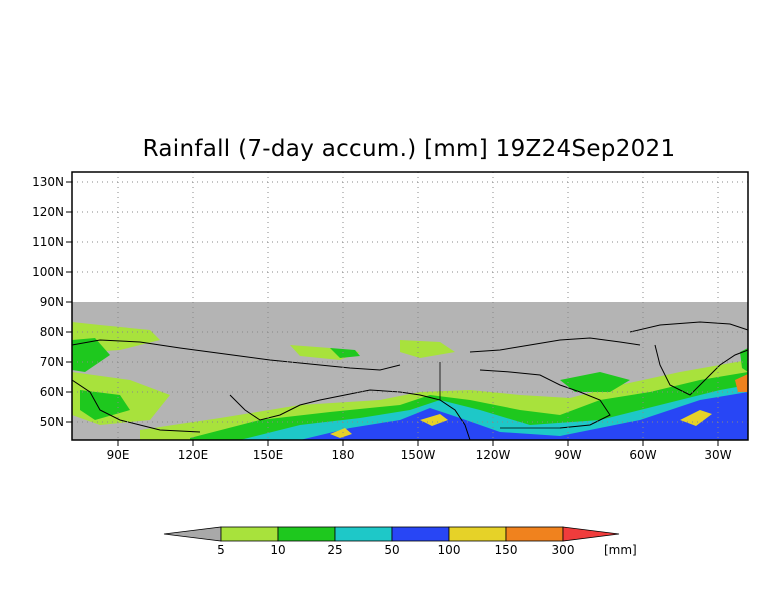  Describe the element at coordinates (51, 332) in the screenshot. I see `lat-label: 80N` at that location.